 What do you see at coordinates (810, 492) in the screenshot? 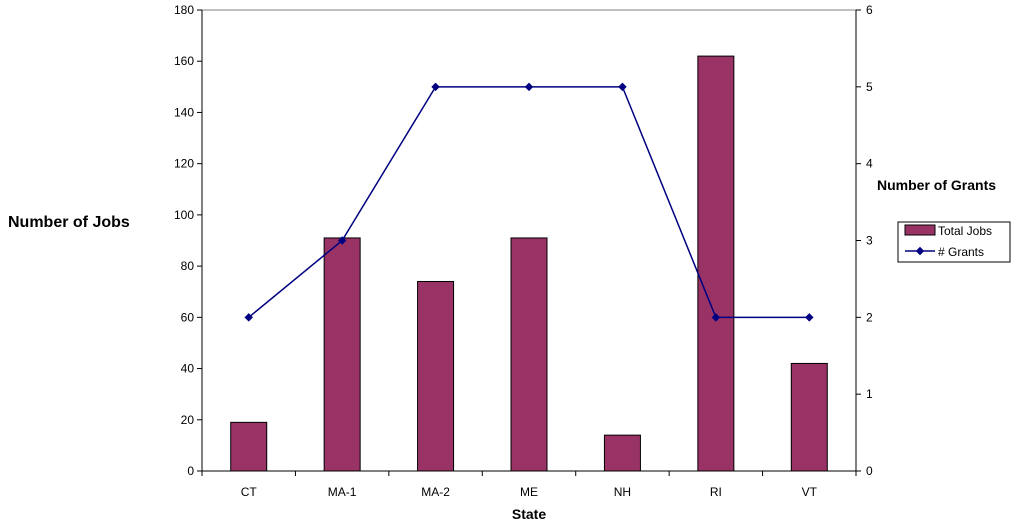
I see `x-tick-label: VT` at bounding box center [810, 492].